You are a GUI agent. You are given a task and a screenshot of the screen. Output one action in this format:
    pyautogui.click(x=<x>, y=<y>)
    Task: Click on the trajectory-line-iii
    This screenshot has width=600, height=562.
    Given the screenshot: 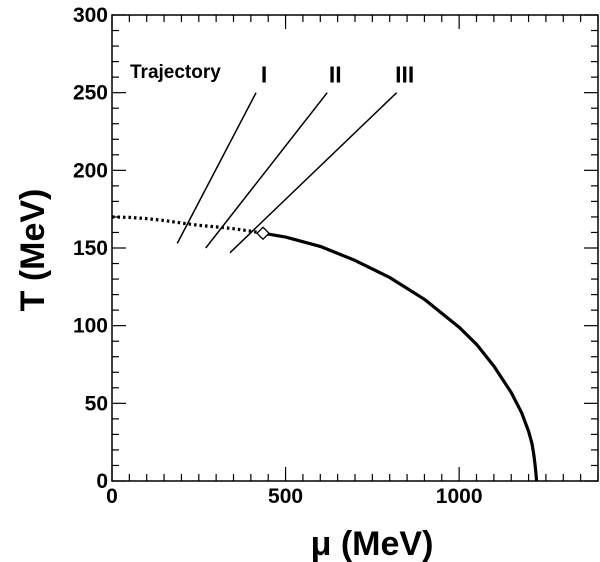 What is the action you would take?
    pyautogui.click(x=313, y=173)
    